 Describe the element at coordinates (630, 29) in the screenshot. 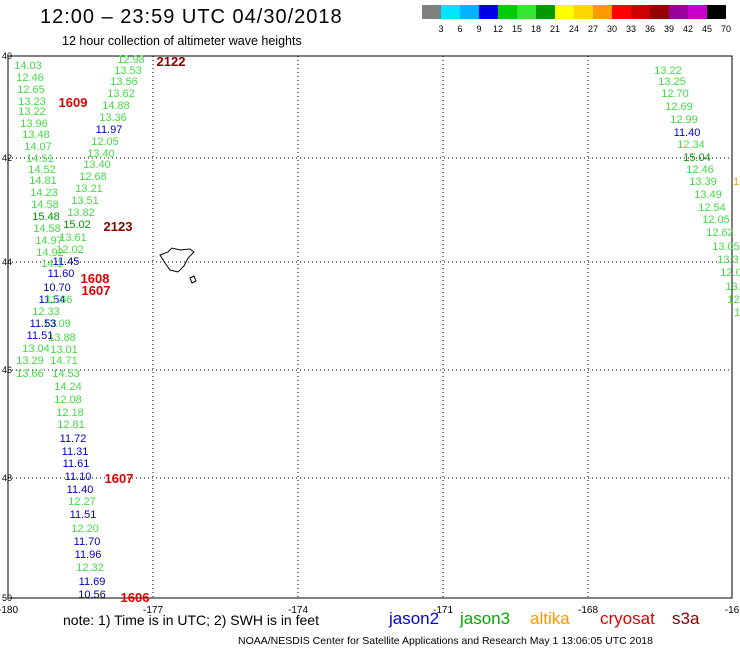

I see `legend-label: 33` at that location.